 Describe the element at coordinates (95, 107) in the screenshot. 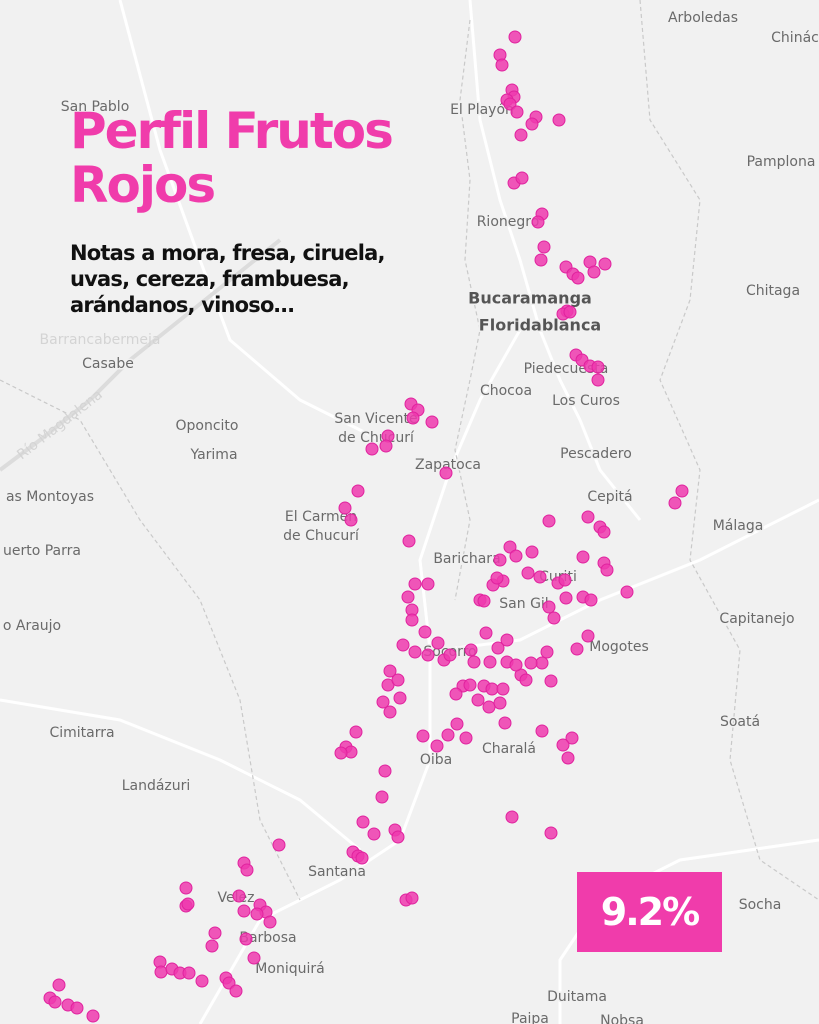

I see `place-label: San Pablo` at that location.